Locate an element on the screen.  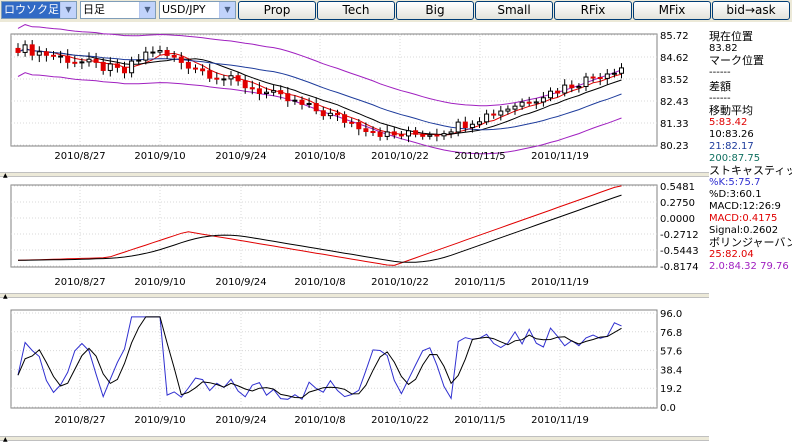
date-label: 2010/10/22 is located at coordinates (400, 420).